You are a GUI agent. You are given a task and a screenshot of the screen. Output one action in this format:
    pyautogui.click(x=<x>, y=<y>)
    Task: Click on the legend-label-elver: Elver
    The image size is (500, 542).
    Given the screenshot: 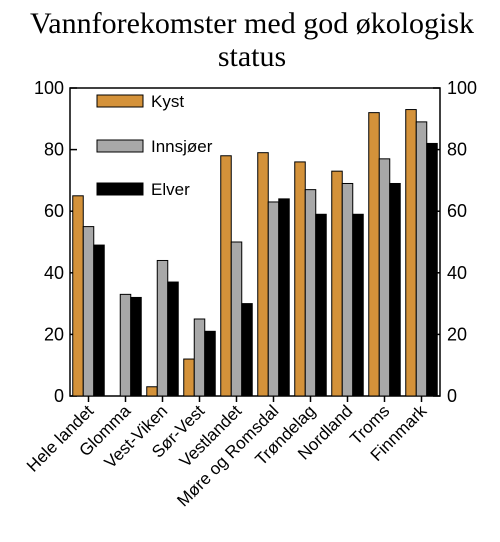 What is the action you would take?
    pyautogui.click(x=170, y=189)
    